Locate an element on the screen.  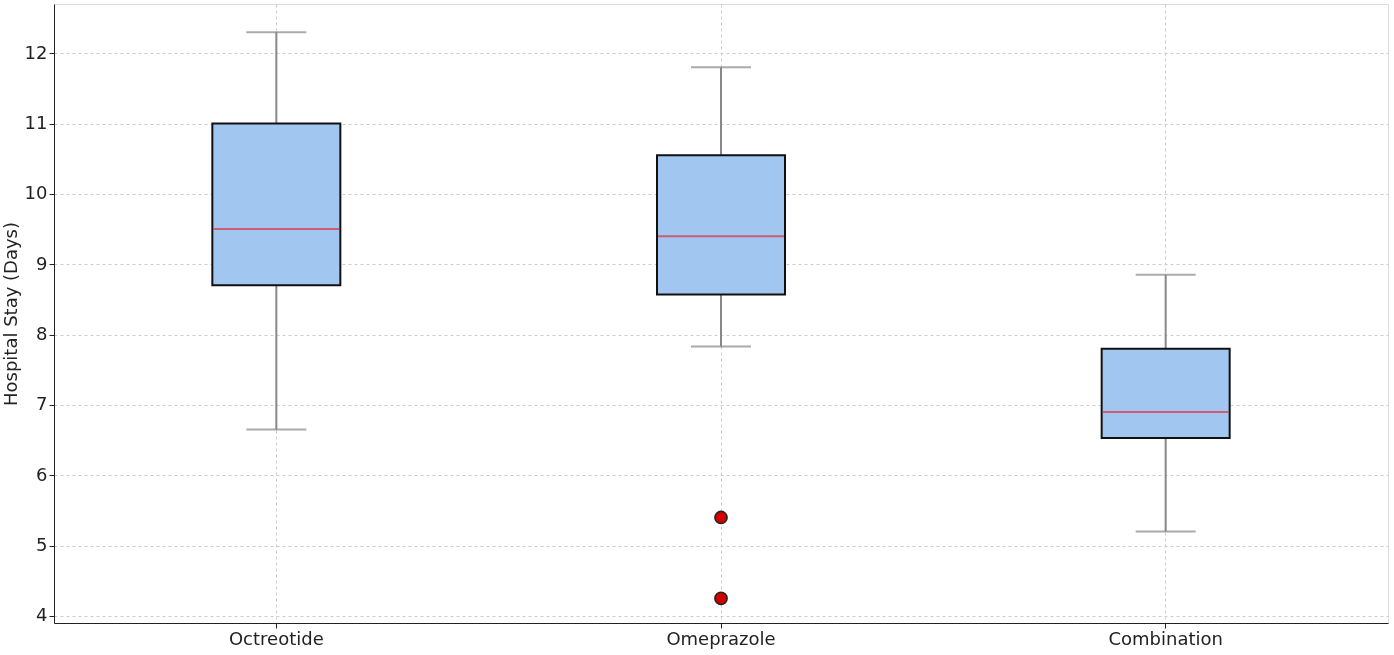
y-tick-label: 5 is located at coordinates (42, 545).